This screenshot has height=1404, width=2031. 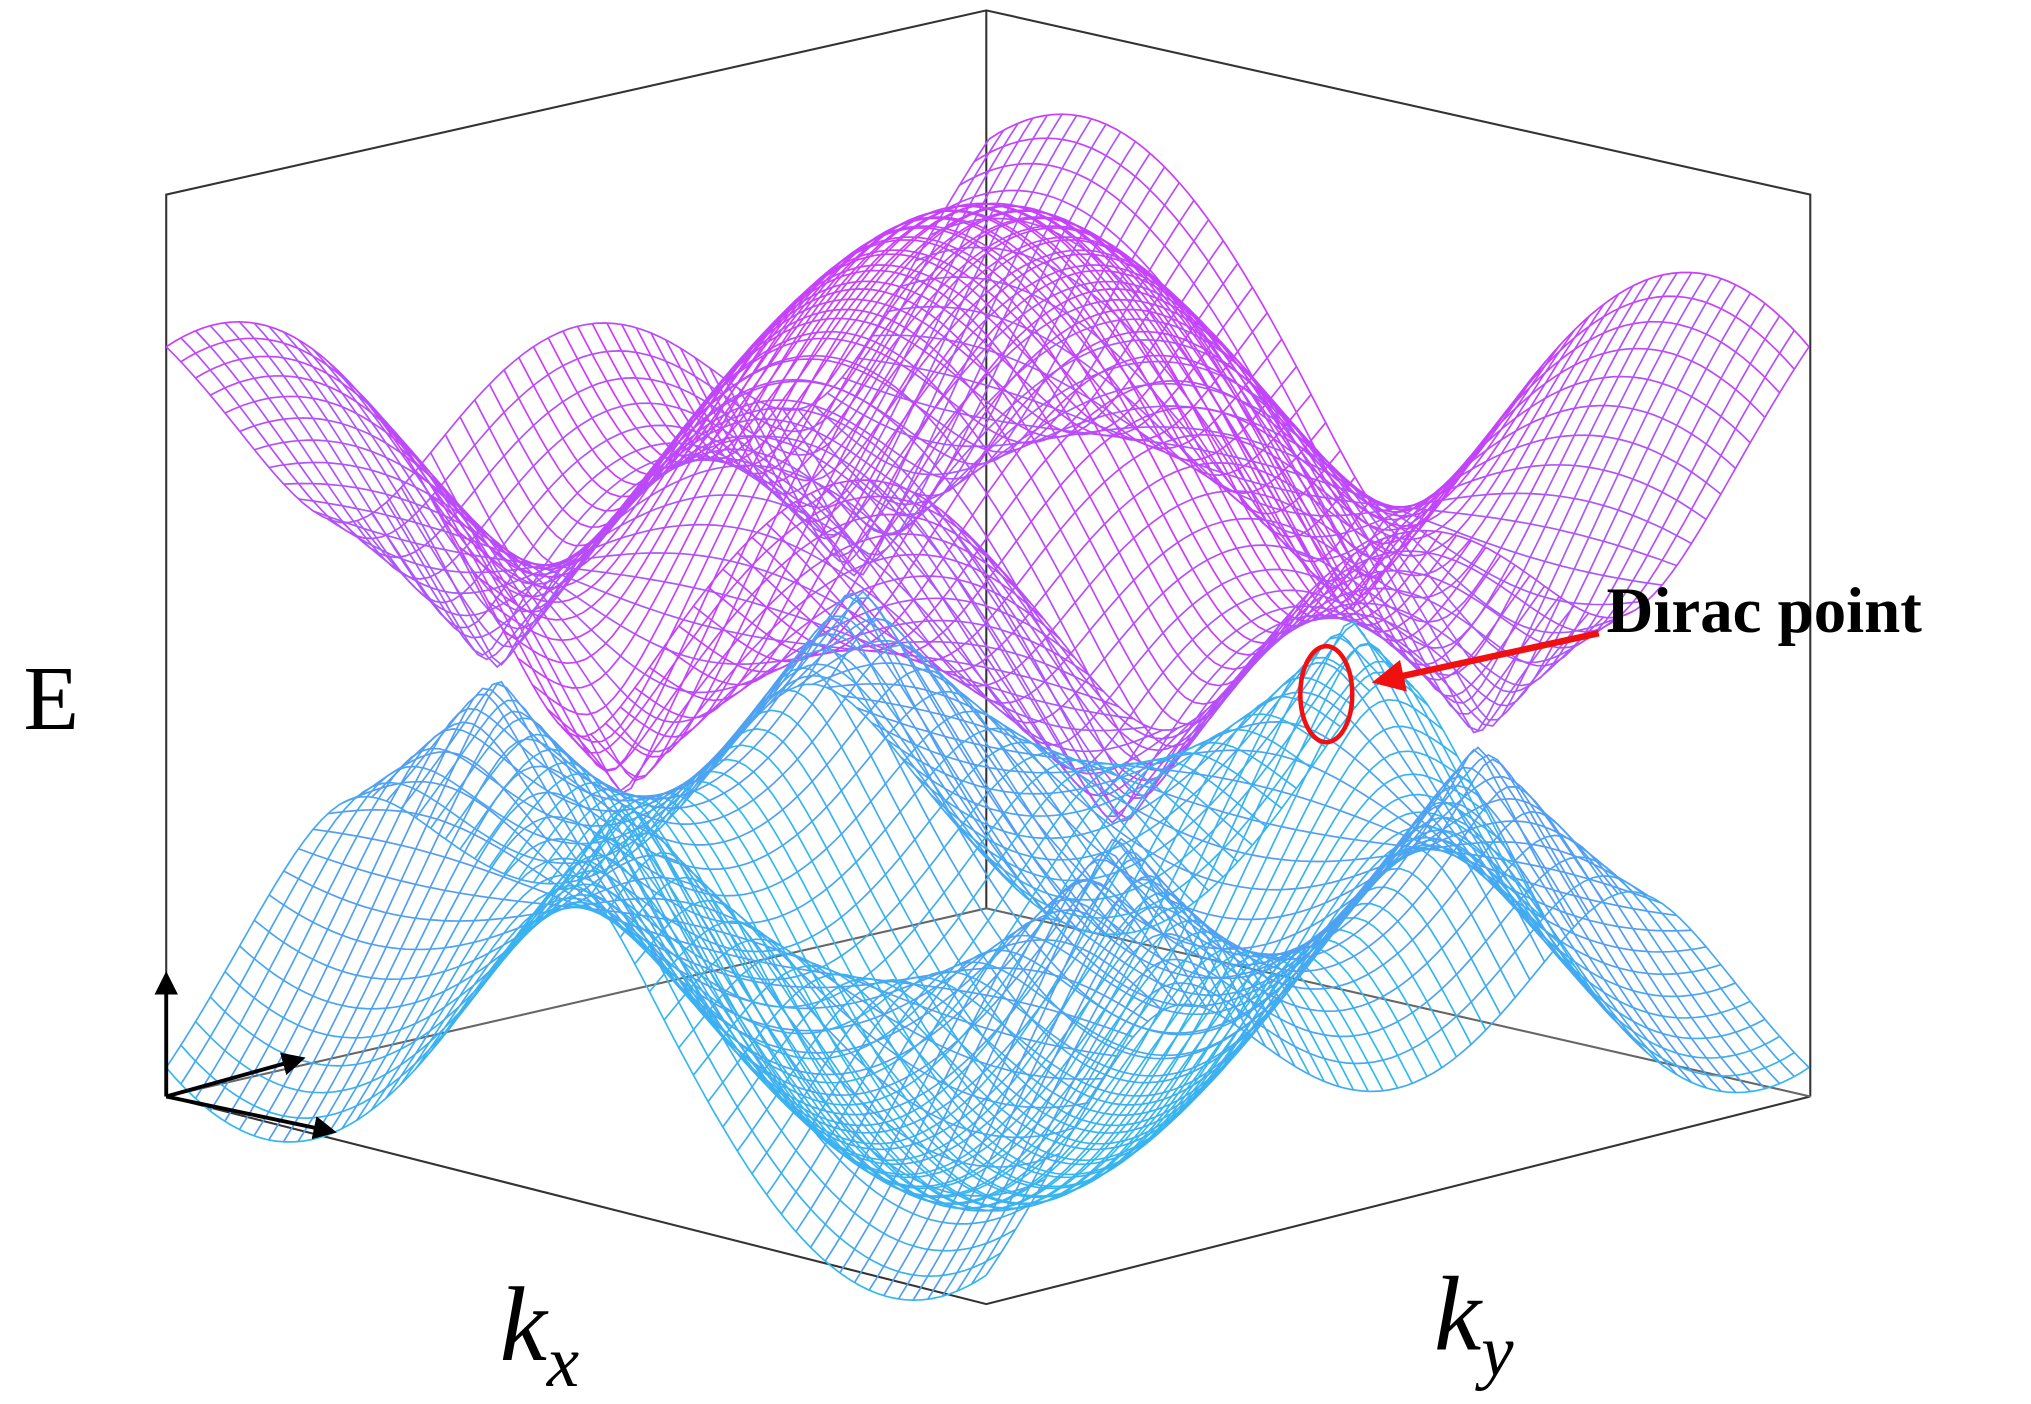 I want to click on ky-base: k, so click(x=1458, y=1315).